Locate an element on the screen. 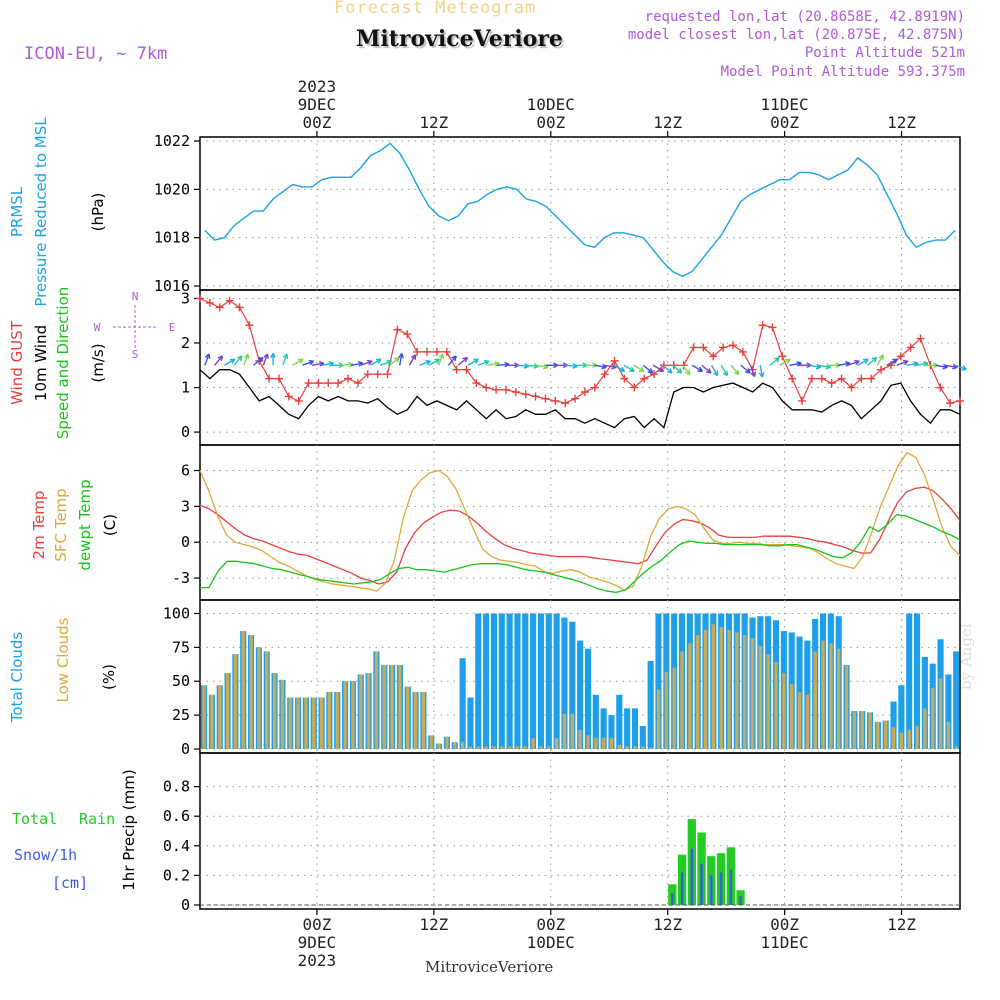 The width and height of the screenshot is (1000, 1000). y-tick-label: -3 is located at coordinates (181, 578).